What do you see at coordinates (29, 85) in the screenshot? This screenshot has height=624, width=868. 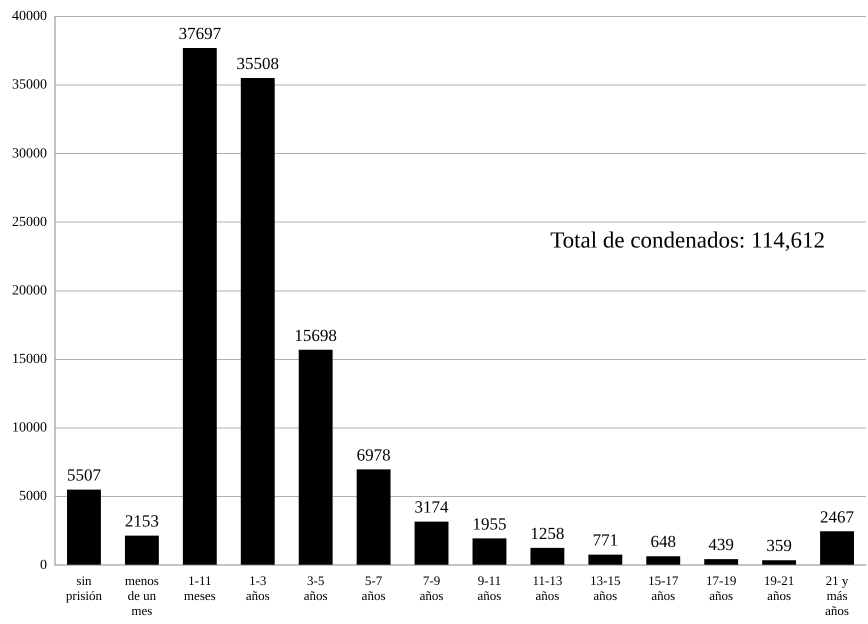 I see `y-tick-label: 35000` at bounding box center [29, 85].